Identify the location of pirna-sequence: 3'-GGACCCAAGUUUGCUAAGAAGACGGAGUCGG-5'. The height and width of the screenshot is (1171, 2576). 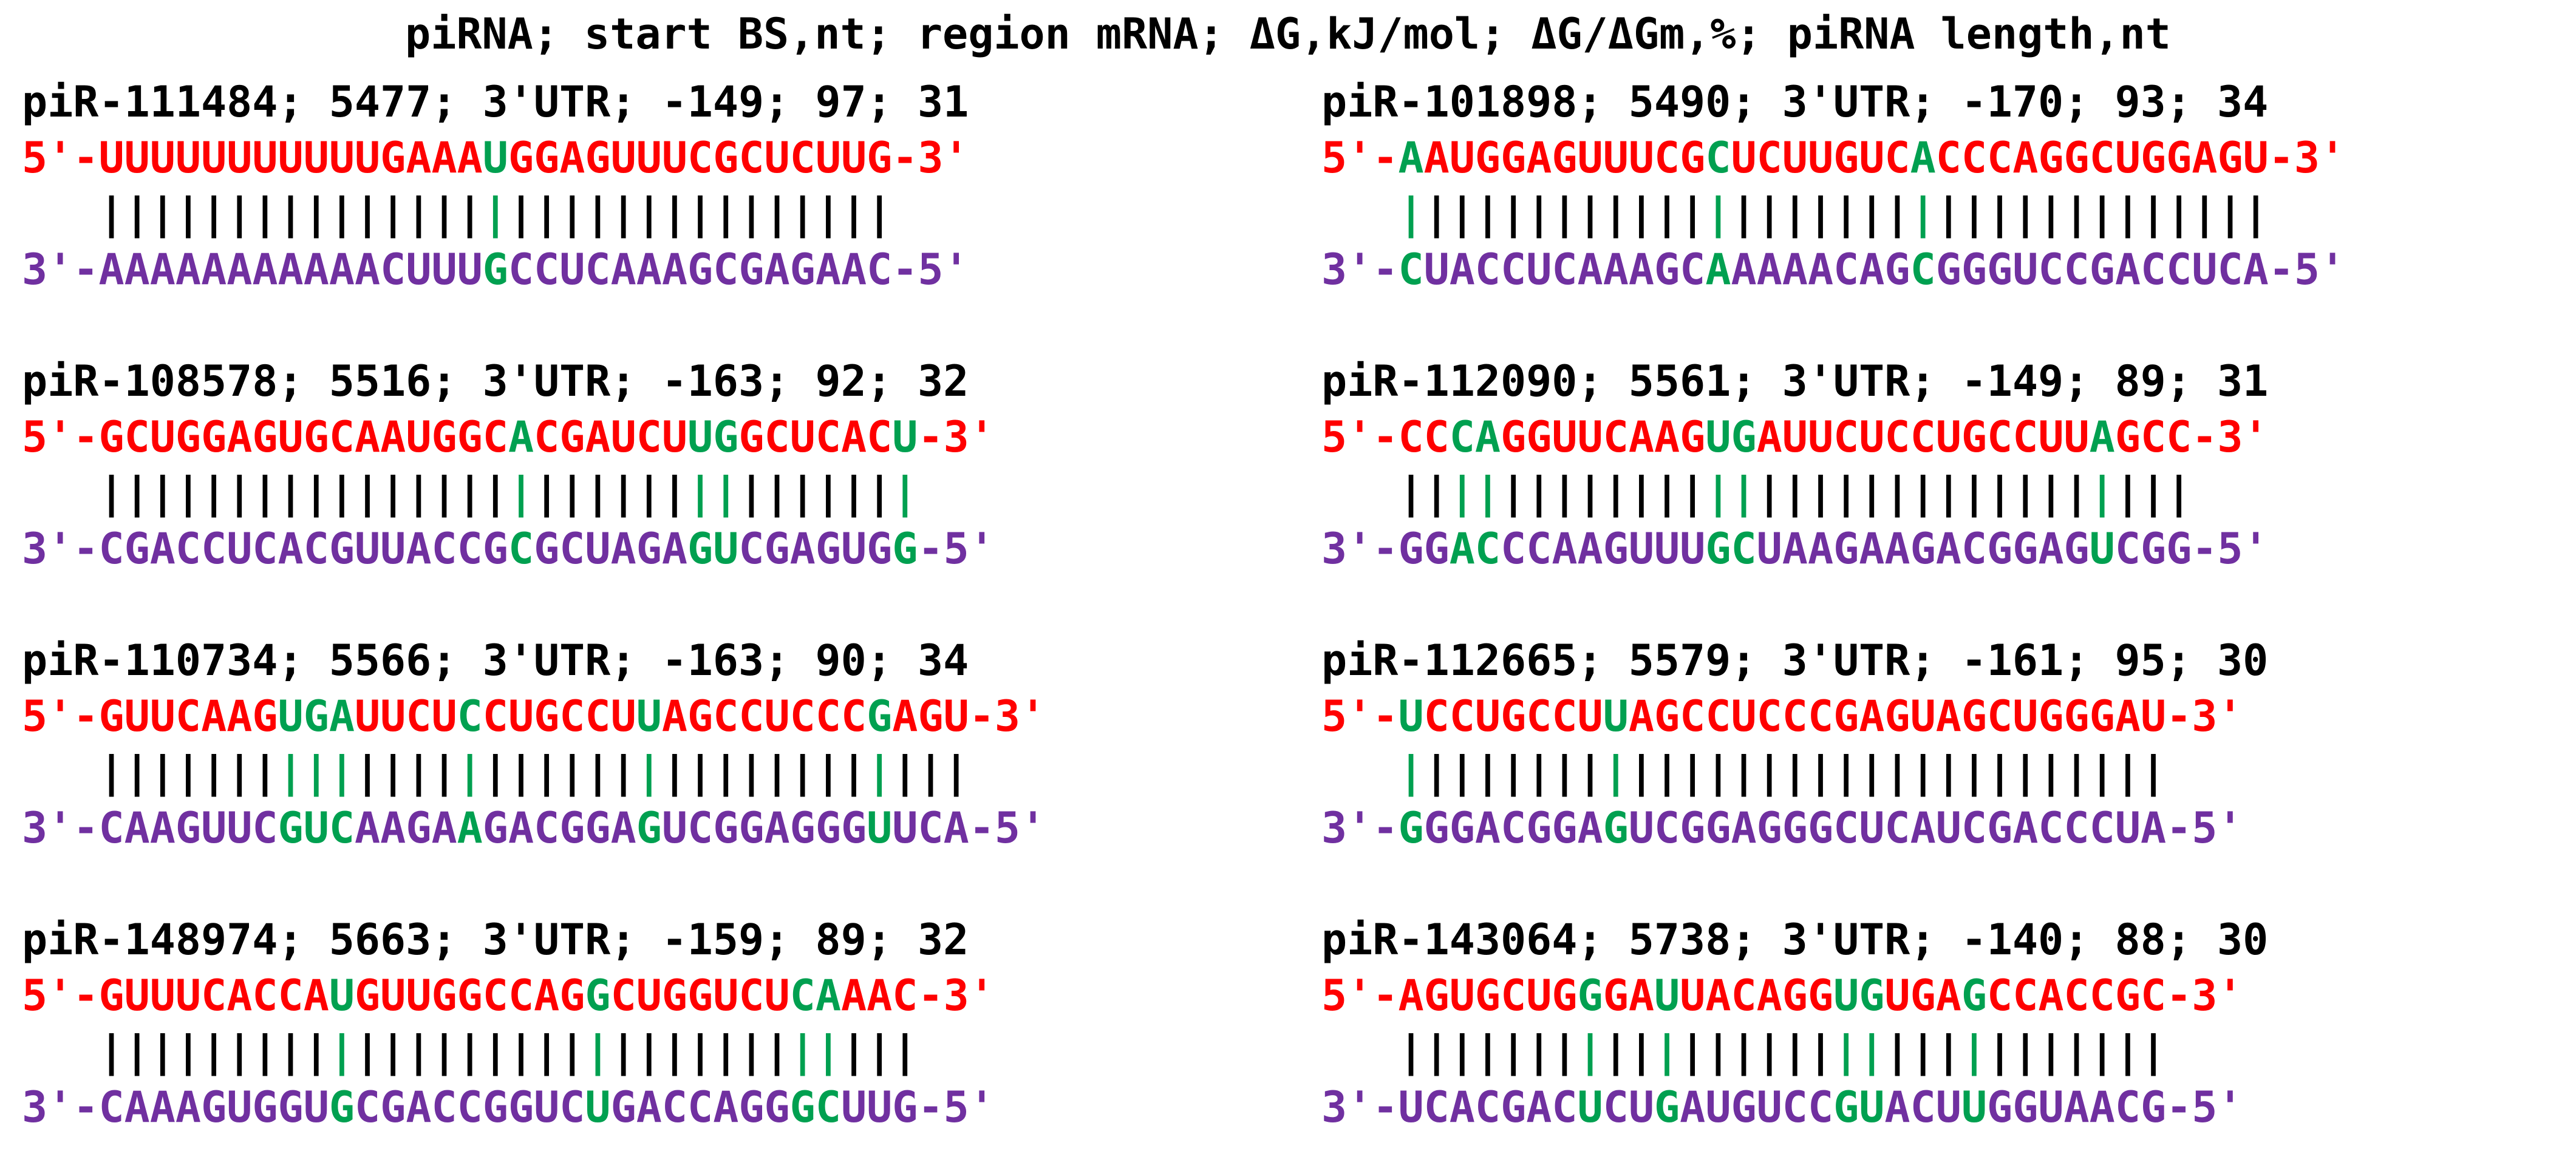
(1795, 549).